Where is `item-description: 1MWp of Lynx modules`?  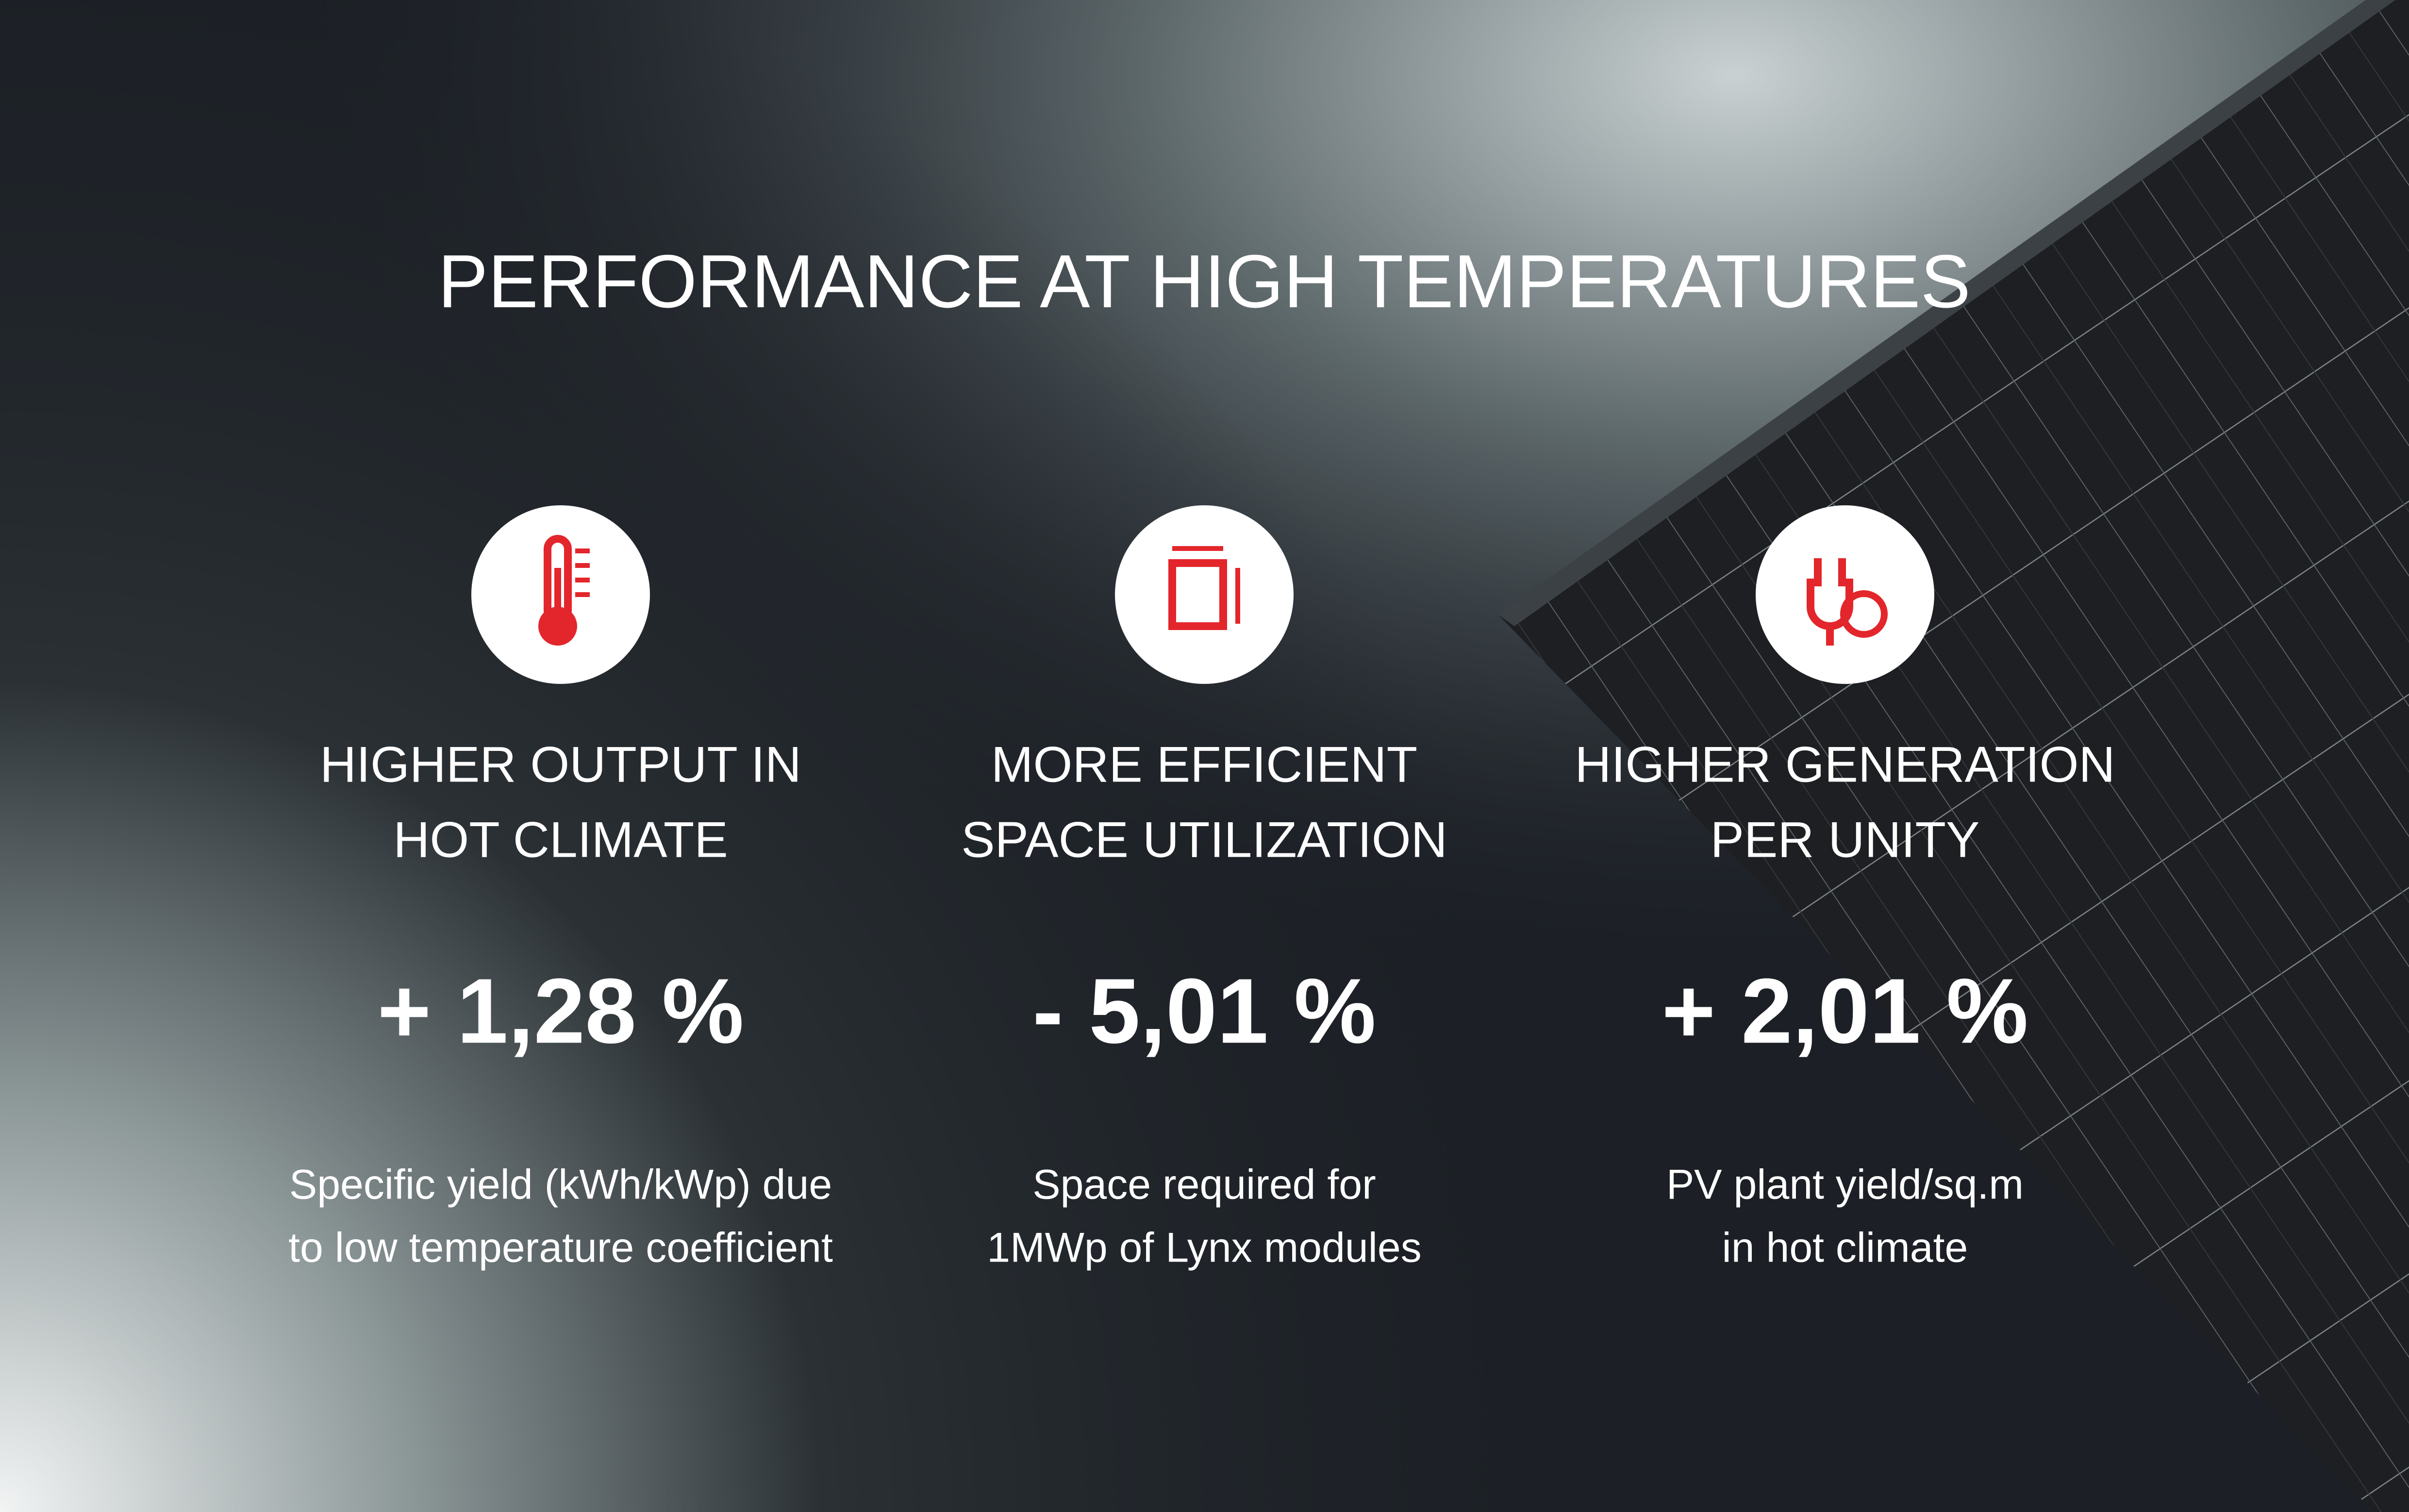 item-description: 1MWp of Lynx modules is located at coordinates (1204, 1248).